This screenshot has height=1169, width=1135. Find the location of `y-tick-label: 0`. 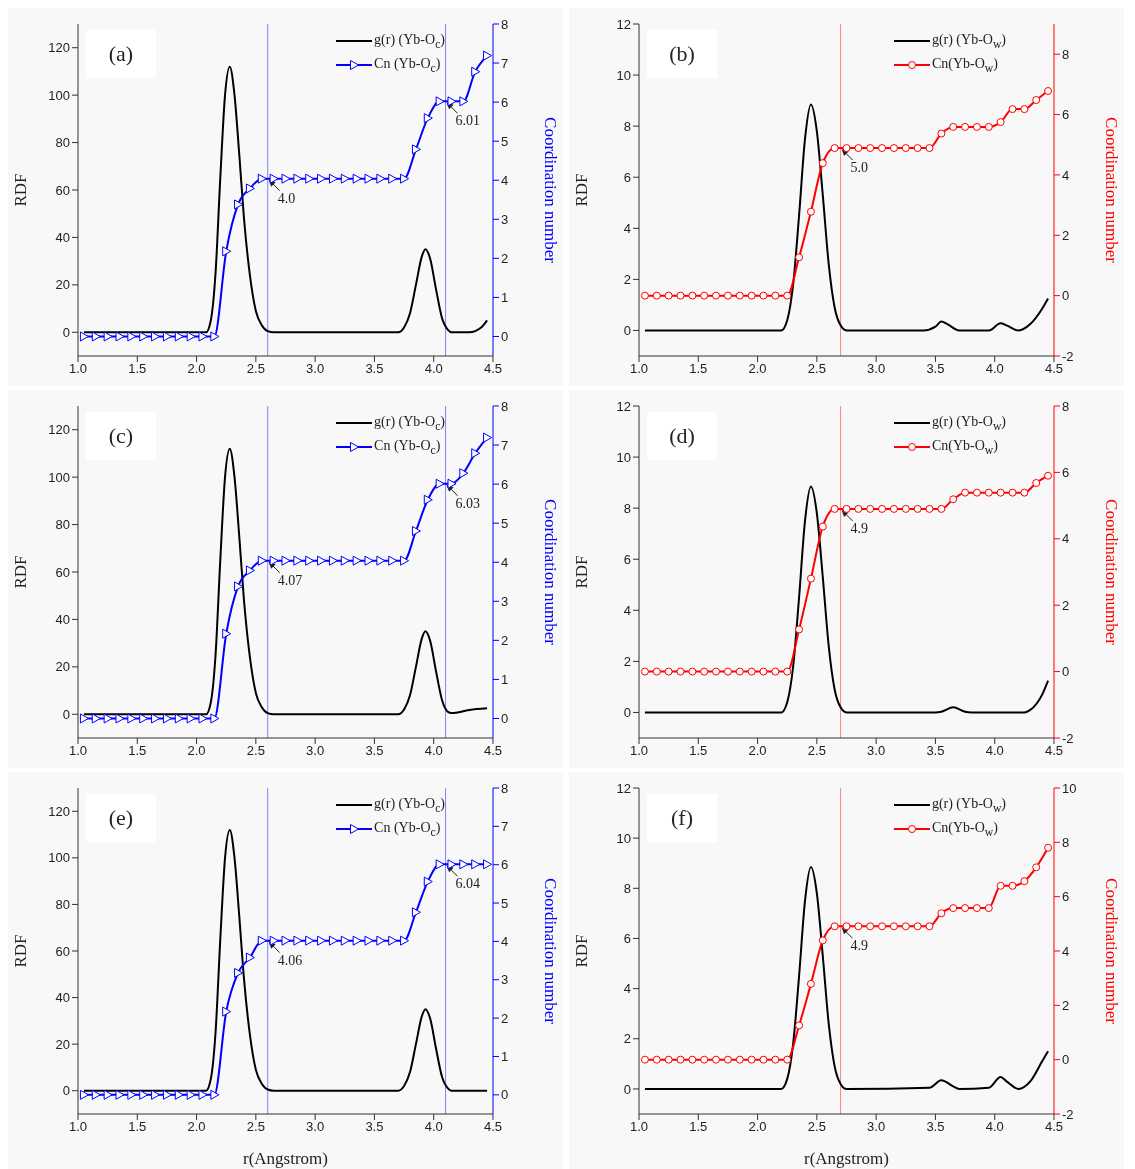

y-tick-label: 0 is located at coordinates (66, 714).